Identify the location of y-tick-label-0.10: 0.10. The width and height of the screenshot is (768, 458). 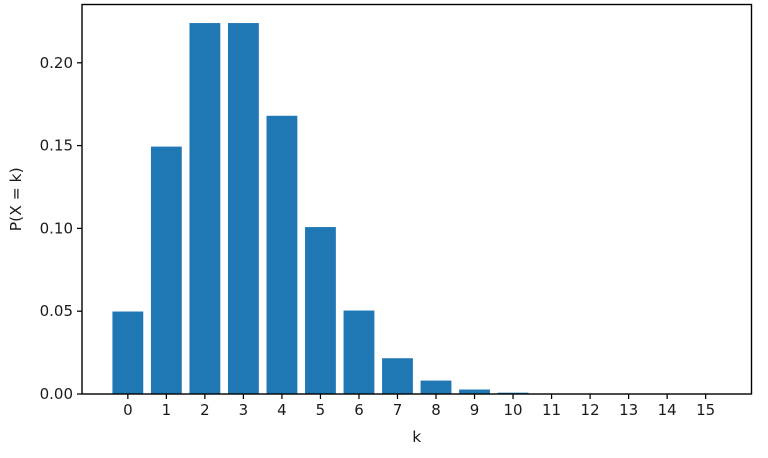
(56, 228).